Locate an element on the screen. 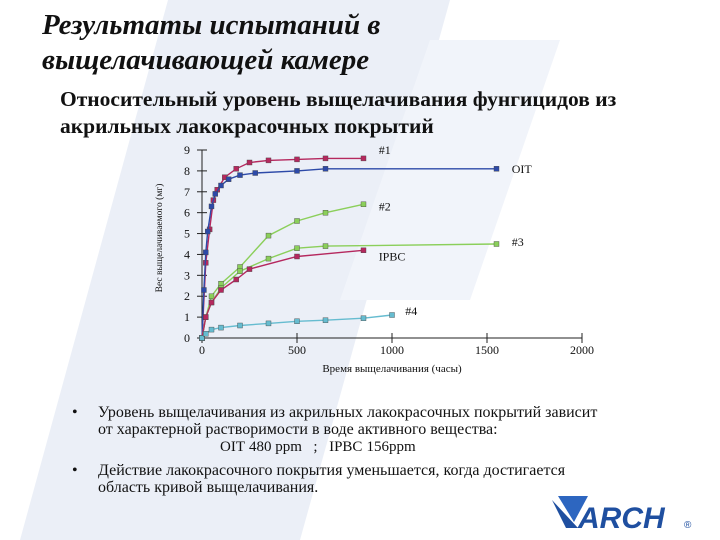  y-tick-label: 4 is located at coordinates (187, 254).